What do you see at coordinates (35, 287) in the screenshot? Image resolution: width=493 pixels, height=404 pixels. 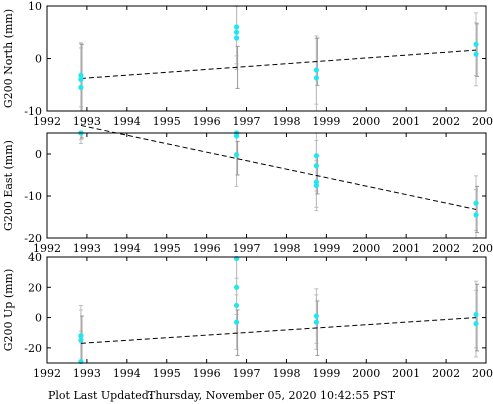 I see `y-tick-label: 20` at bounding box center [35, 287].